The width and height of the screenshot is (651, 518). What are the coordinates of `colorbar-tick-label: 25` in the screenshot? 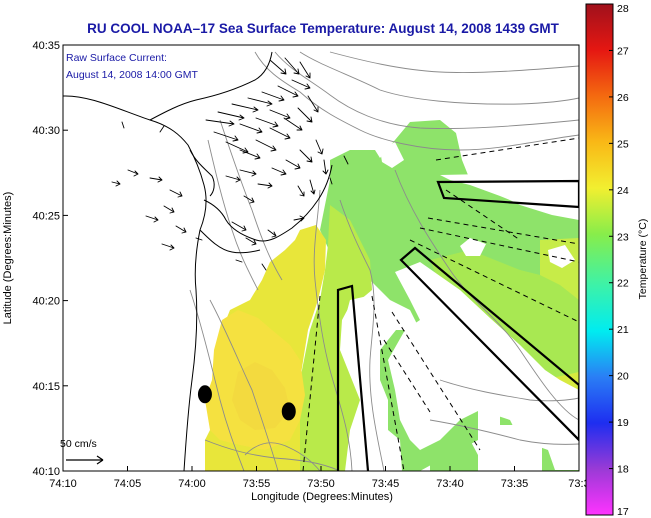 It's located at (623, 144).